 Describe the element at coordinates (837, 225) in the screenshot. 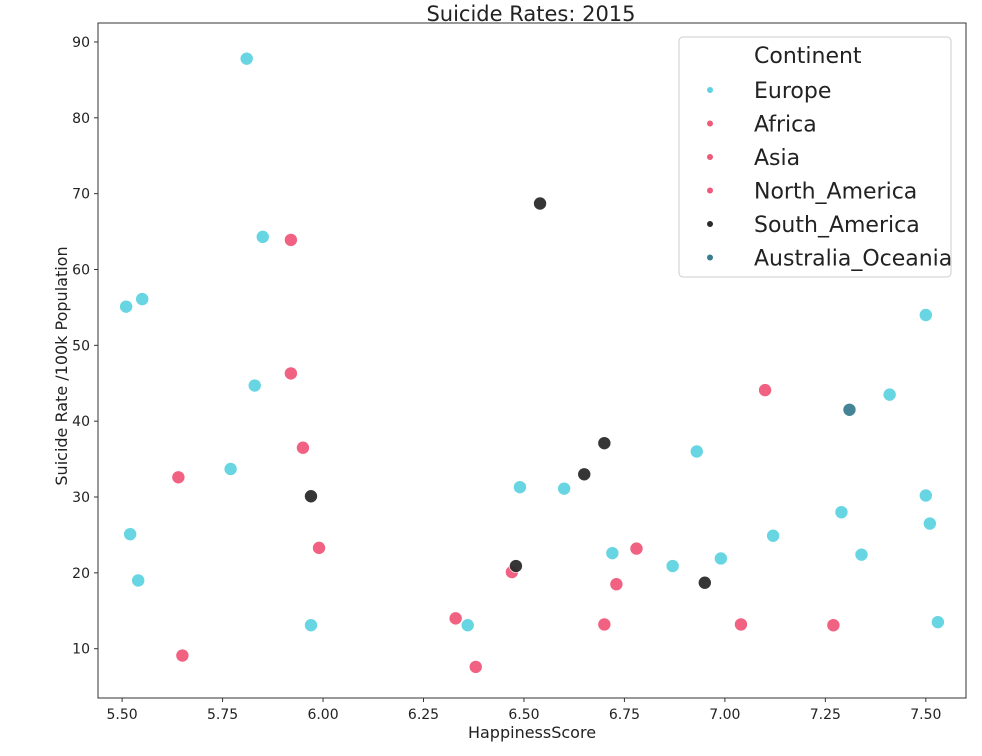

I see `legend-label-south-america: South_America` at that location.